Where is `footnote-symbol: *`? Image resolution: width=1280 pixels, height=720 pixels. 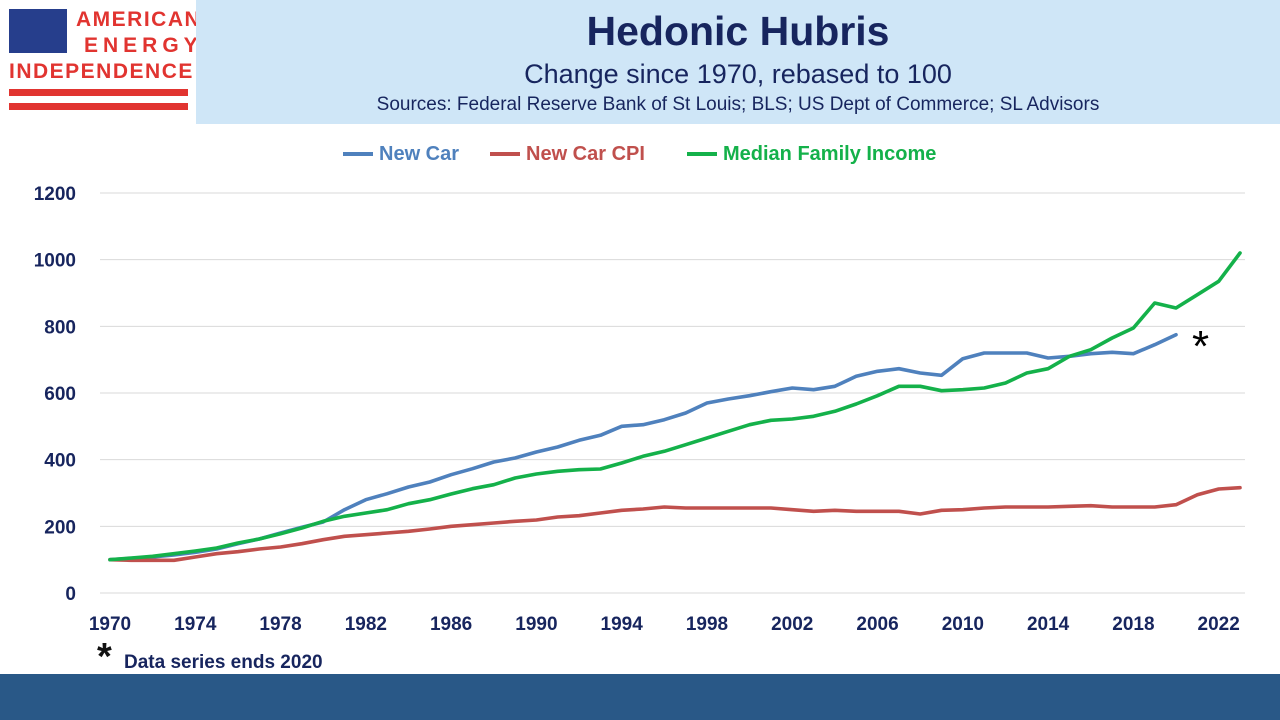 footnote-symbol: * is located at coordinates (104, 657).